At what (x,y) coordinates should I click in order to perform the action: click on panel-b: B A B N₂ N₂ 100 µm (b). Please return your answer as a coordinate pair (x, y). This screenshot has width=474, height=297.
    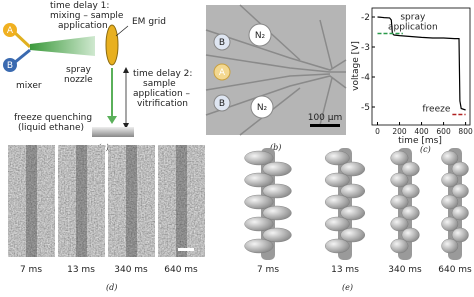
    Looking at the image, I should click on (276, 78).